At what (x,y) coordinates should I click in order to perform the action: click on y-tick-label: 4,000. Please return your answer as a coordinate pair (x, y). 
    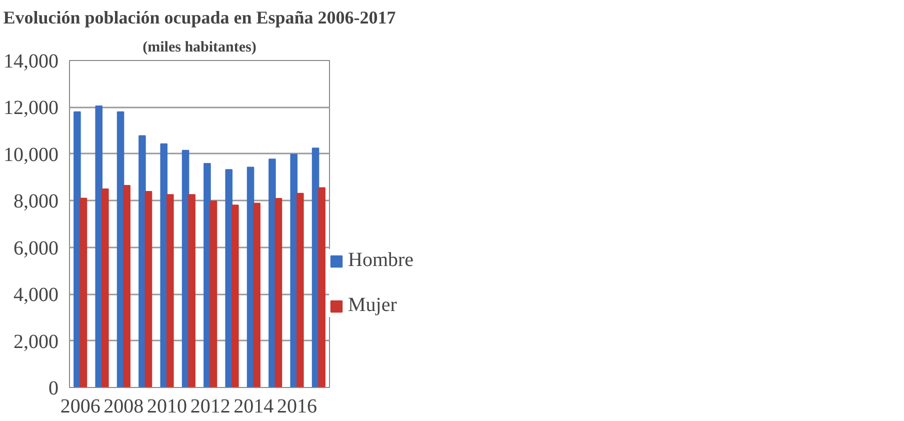
    Looking at the image, I should click on (36, 295).